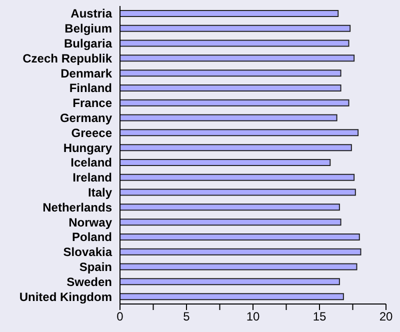  Describe the element at coordinates (90, 88) in the screenshot. I see `y-tick-label: Finland` at that location.